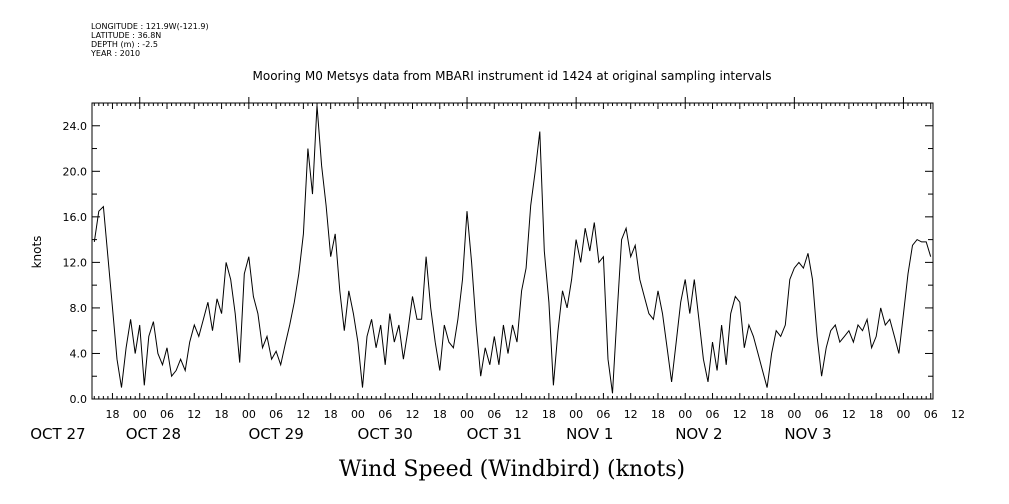 The width and height of the screenshot is (1009, 504). Describe the element at coordinates (698, 434) in the screenshot. I see `x-day-label: NOV 2` at that location.